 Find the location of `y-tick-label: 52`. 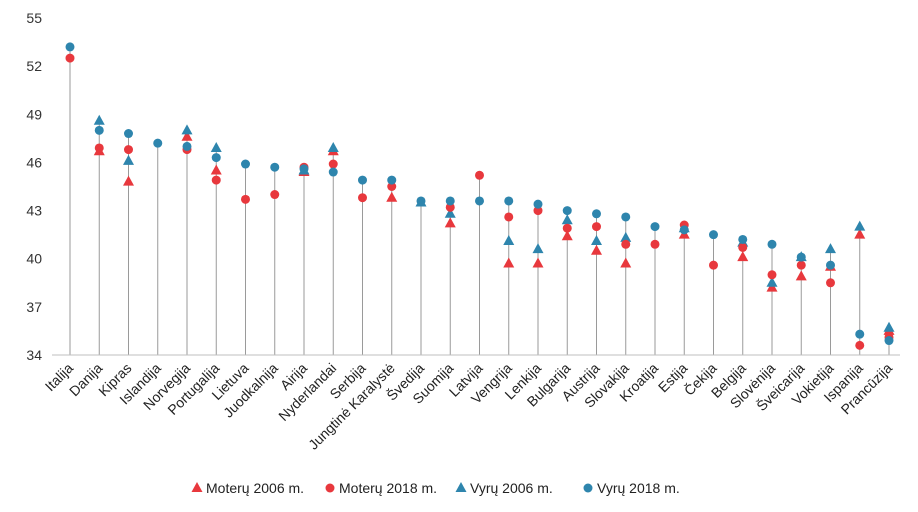

y-tick-label: 52 is located at coordinates (34, 66).